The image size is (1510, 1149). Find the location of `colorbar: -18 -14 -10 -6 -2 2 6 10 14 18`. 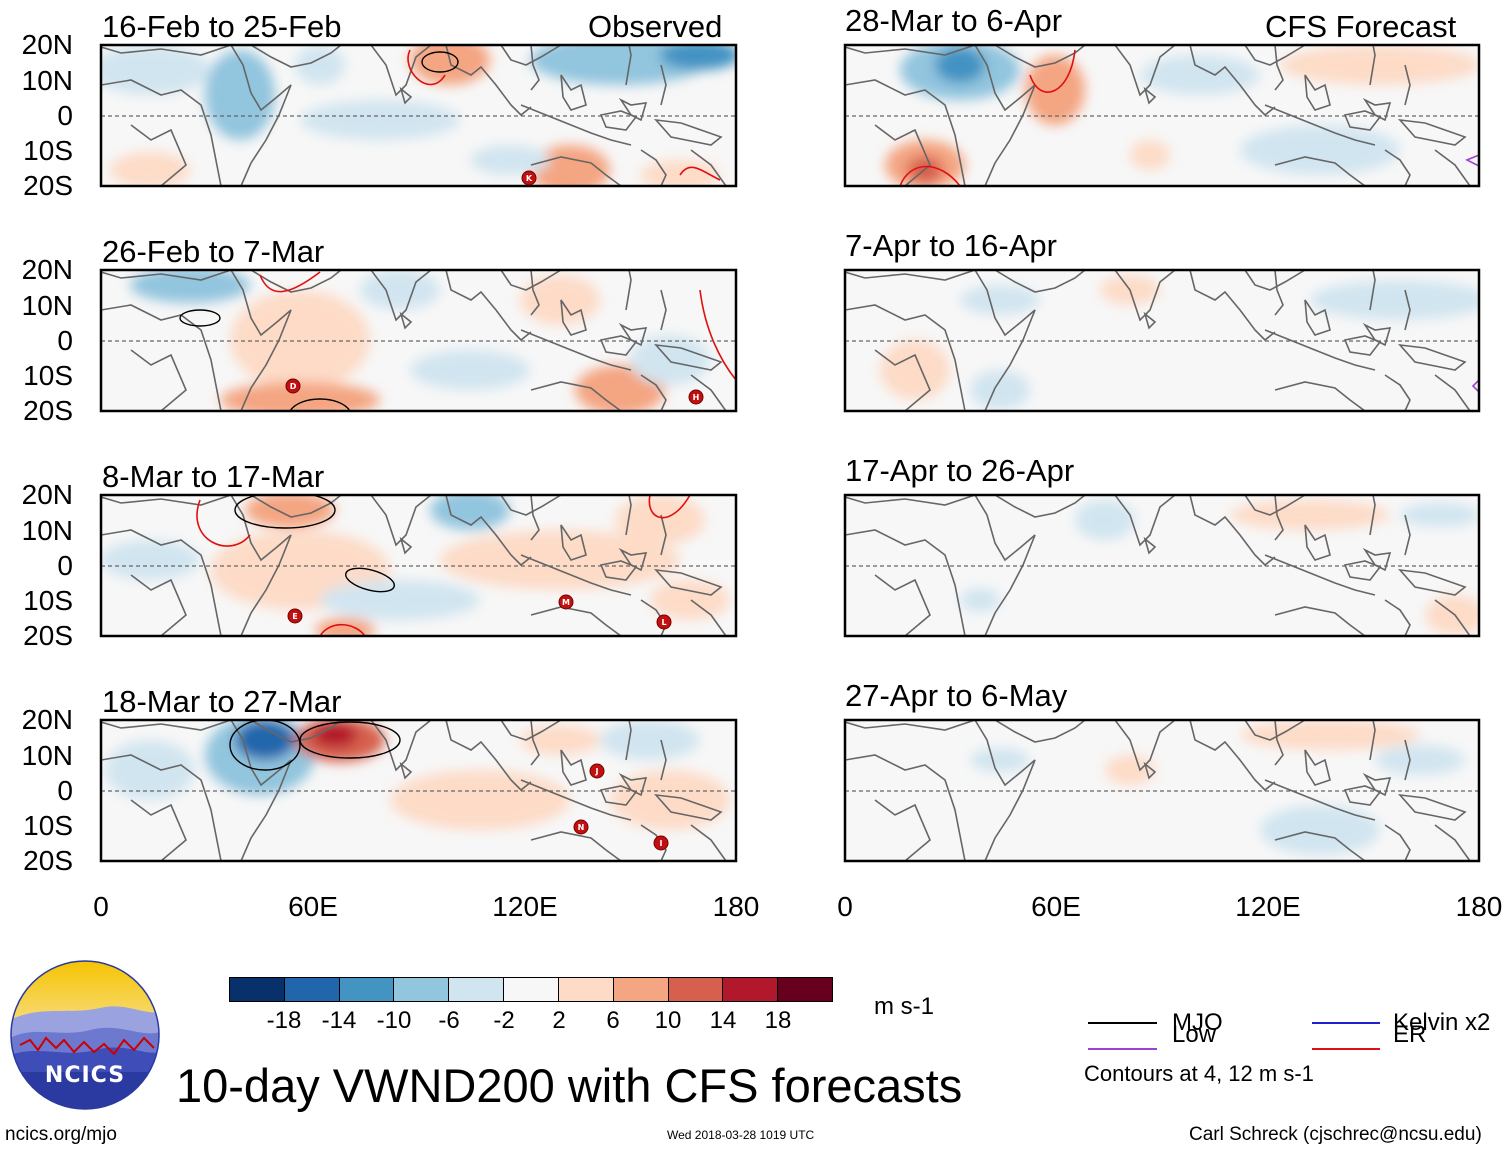

colorbar: -18 -14 -10 -6 -2 2 6 10 14 18 is located at coordinates (531, 1005).